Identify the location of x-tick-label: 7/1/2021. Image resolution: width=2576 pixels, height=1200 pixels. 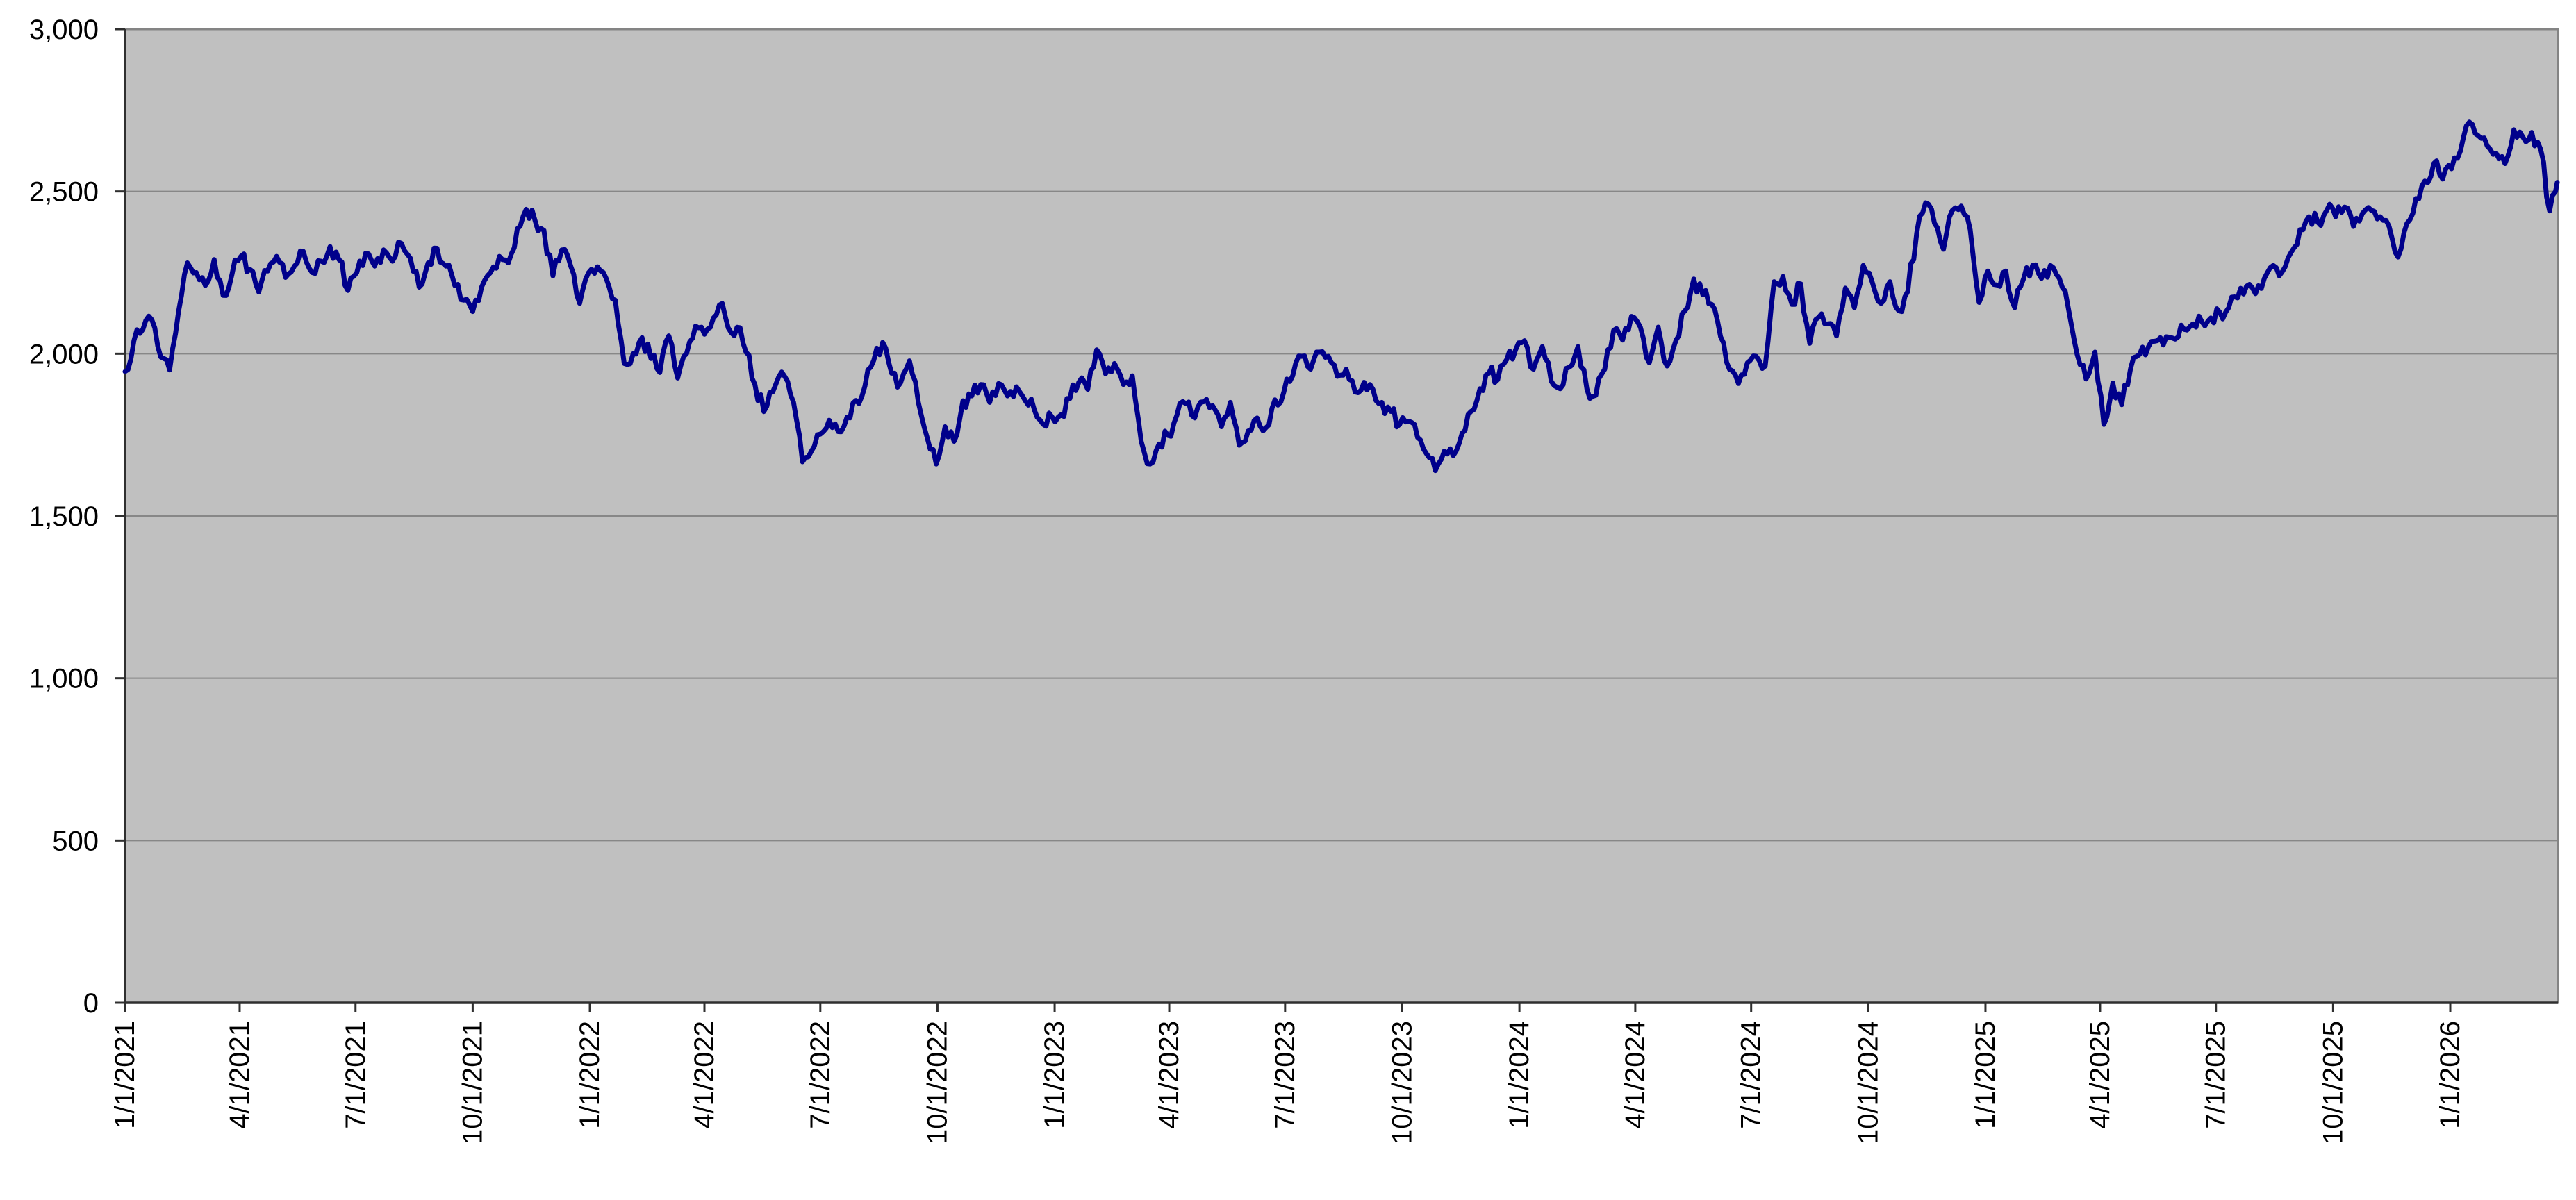
(356, 1075).